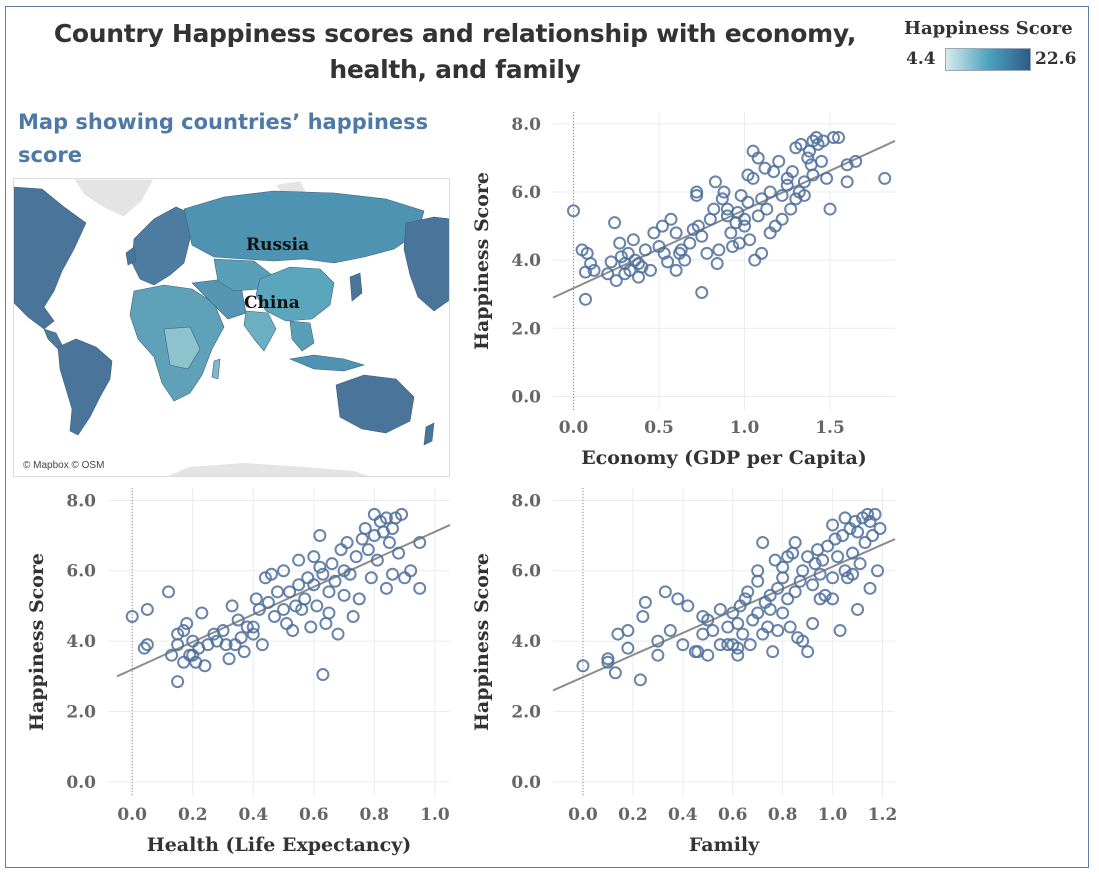 This screenshot has width=1099, height=879. Describe the element at coordinates (216, 369) in the screenshot. I see `madagascar-shape` at that location.